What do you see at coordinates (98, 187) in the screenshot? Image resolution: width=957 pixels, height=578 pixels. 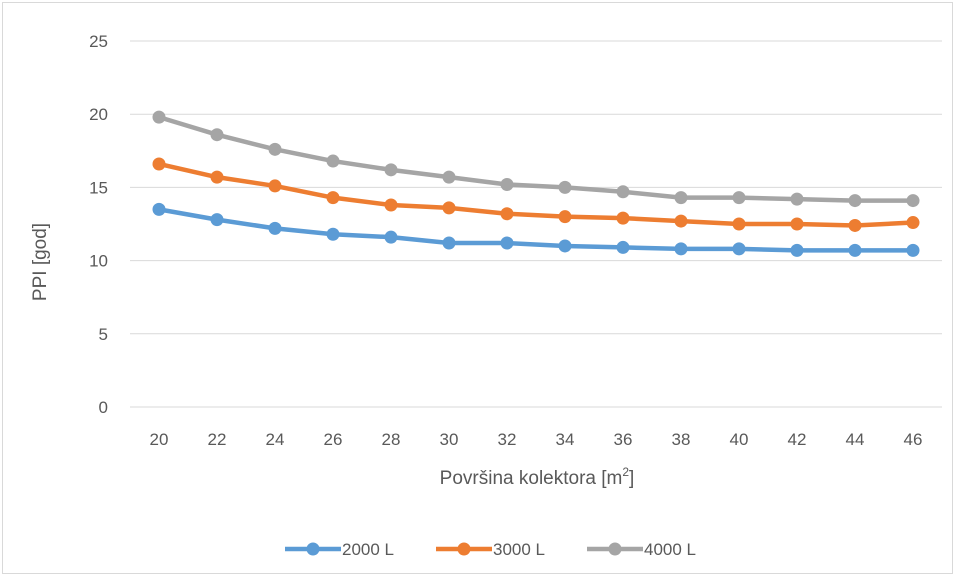 I see `y-tick-label: 15` at bounding box center [98, 187].